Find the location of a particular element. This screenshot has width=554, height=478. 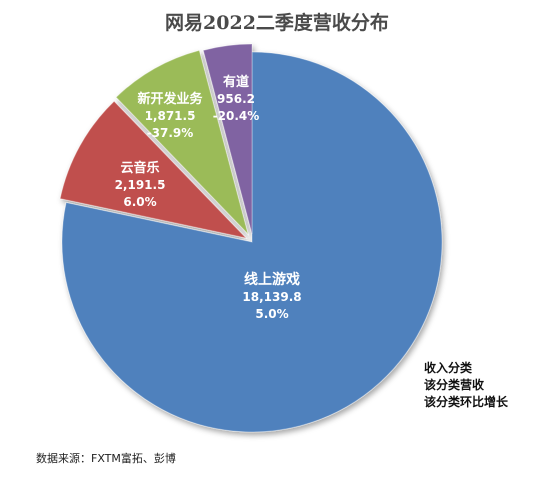

slice-innovative-value-label: 1,871.5 is located at coordinates (170, 116).